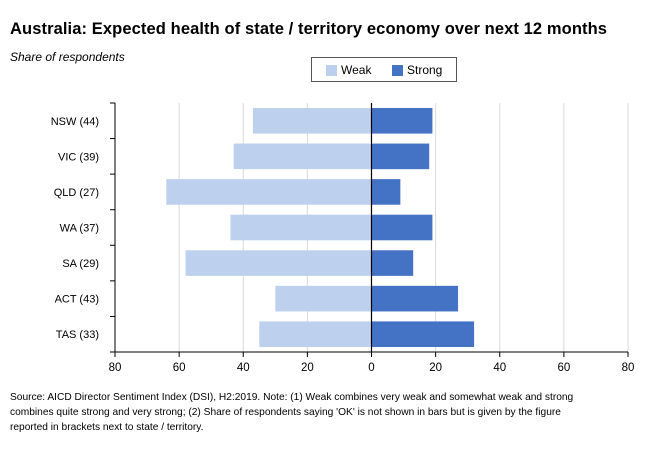 The width and height of the screenshot is (650, 455). I want to click on category-label-1: VIC (39), so click(78, 157).